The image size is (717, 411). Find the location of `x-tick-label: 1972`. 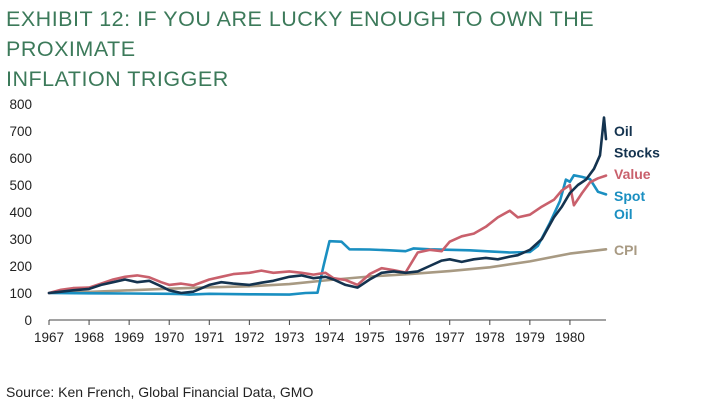

x-tick-label: 1972 is located at coordinates (249, 337).